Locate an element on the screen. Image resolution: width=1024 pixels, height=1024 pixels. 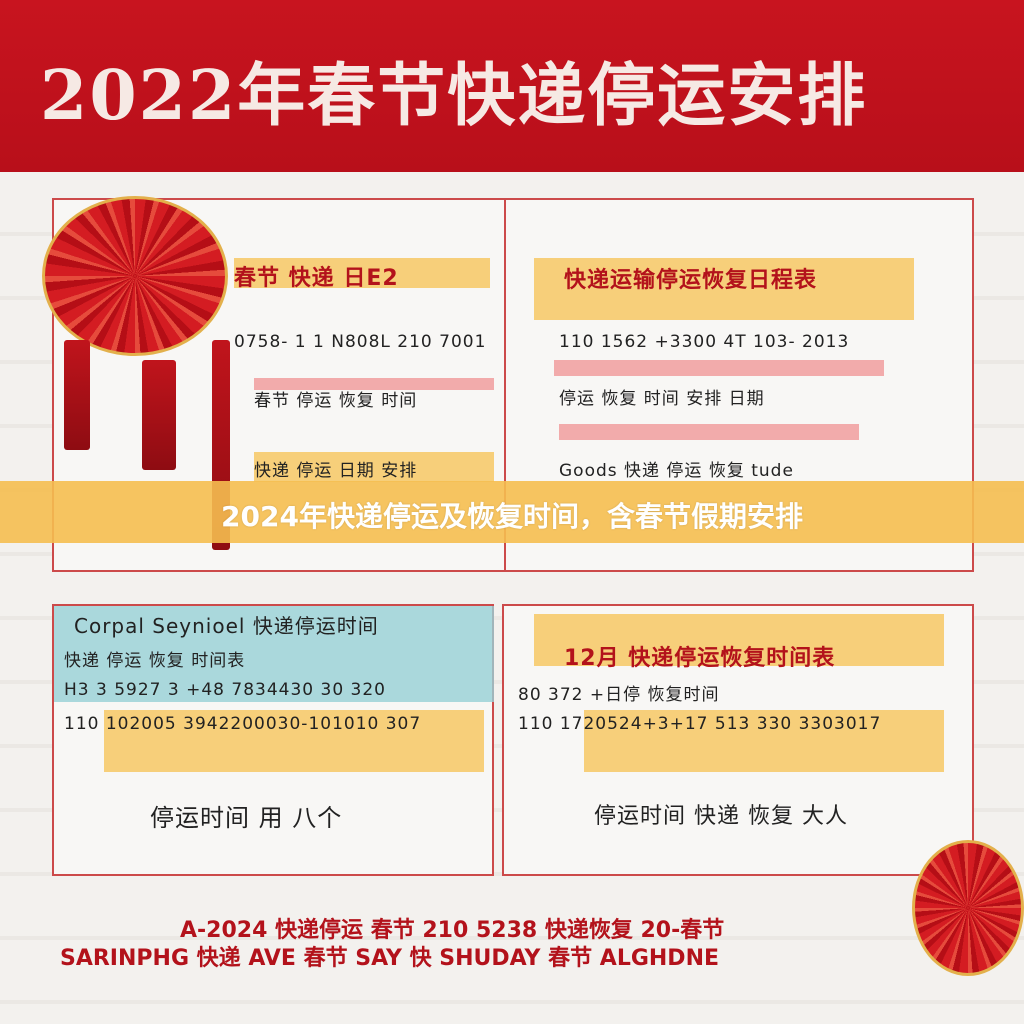
right-top-title: 快递运输停运恢复日程表 is located at coordinates (691, 280).